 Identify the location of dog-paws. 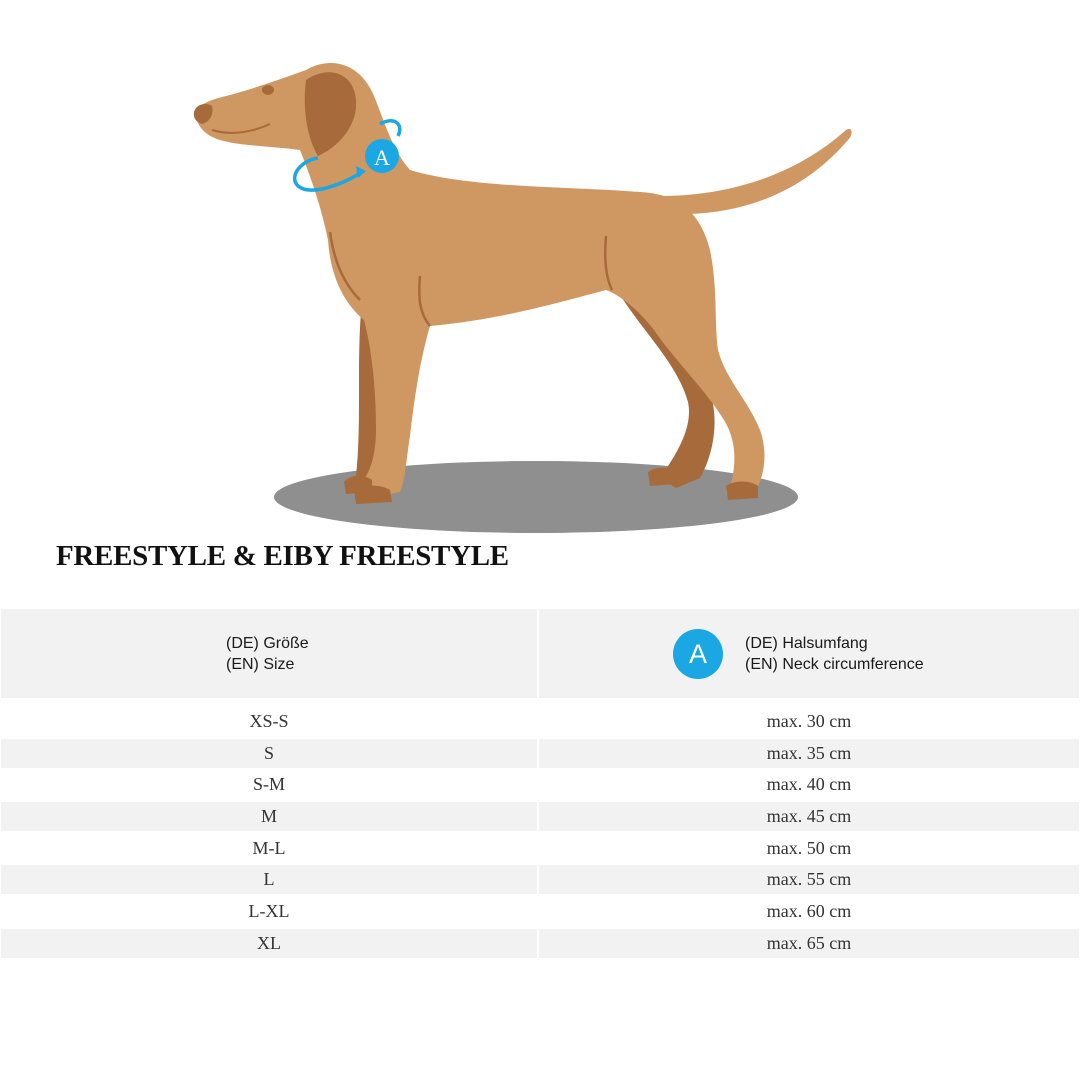
(551, 485).